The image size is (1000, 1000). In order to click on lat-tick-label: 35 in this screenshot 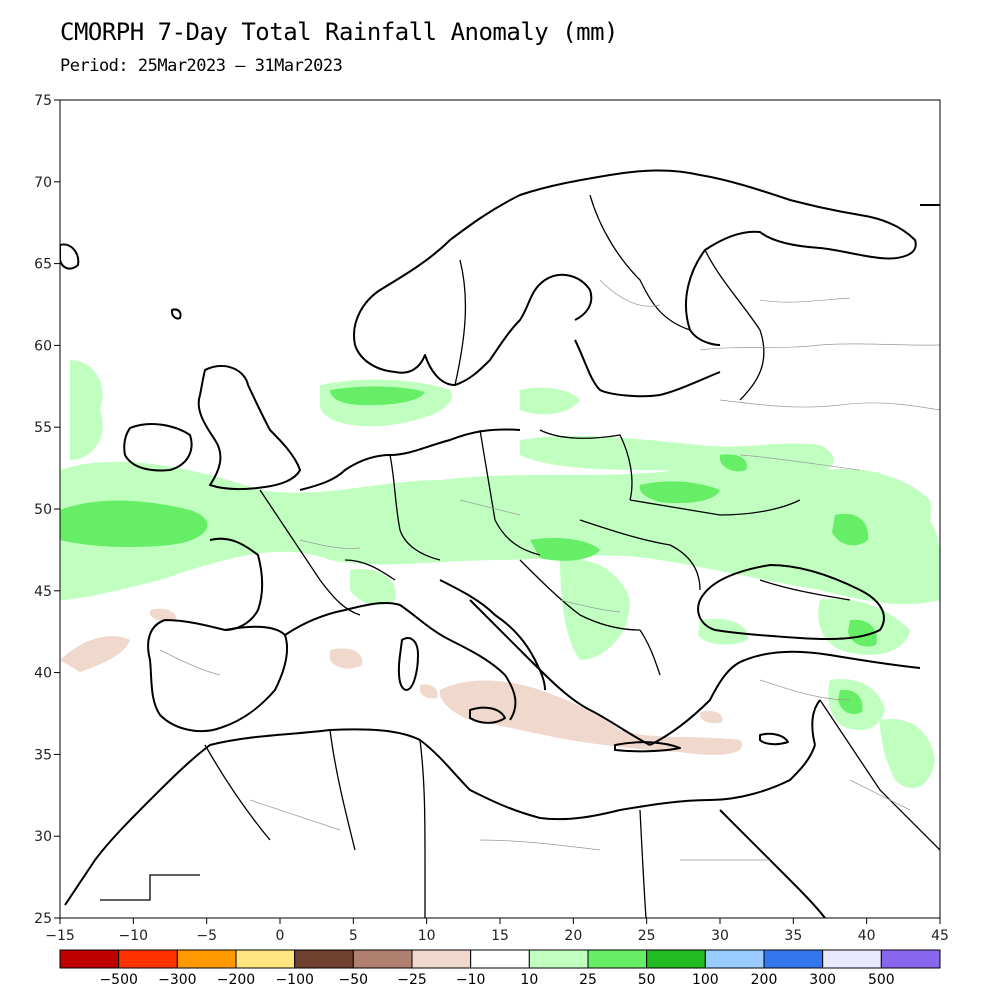, I will do `click(43, 755)`.